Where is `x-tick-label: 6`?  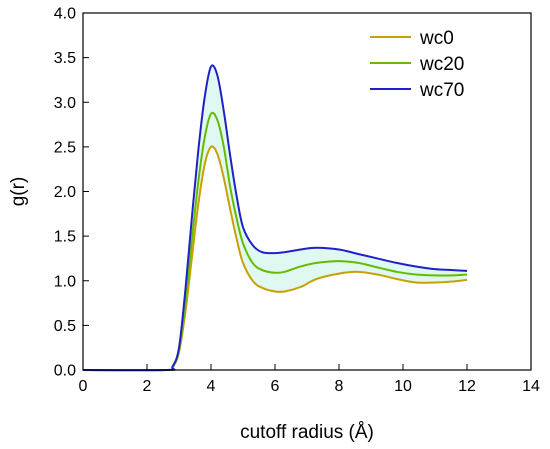 x-tick-label: 6 is located at coordinates (275, 386).